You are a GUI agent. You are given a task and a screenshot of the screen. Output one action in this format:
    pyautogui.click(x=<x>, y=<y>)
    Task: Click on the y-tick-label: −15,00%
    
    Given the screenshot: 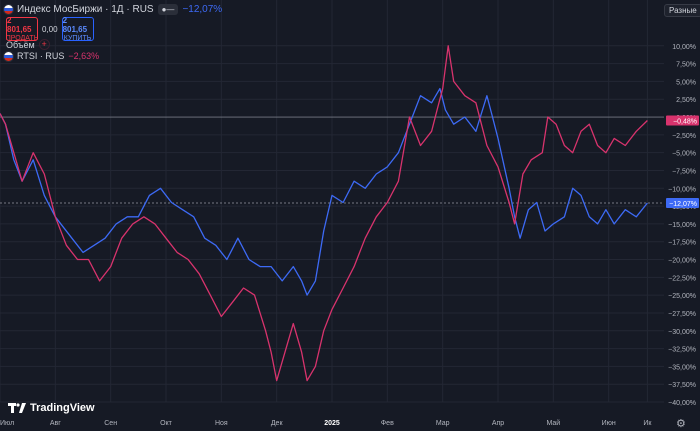 What is the action you would take?
    pyautogui.click(x=682, y=225)
    